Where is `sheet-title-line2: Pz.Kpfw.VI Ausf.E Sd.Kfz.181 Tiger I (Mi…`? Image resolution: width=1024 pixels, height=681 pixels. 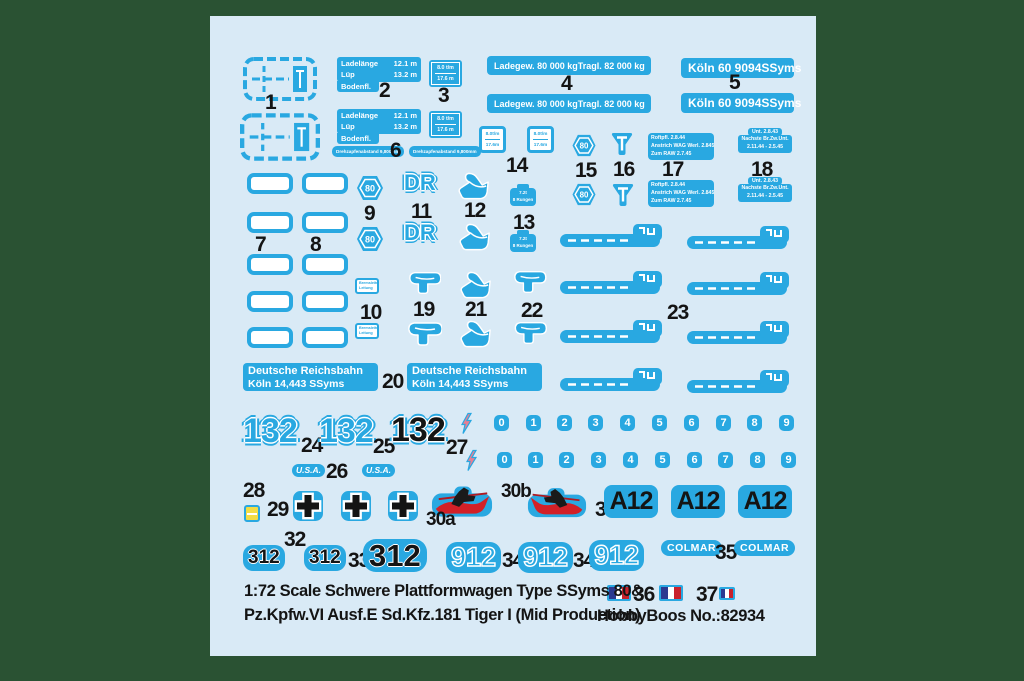
sheet-title-line2: Pz.Kpfw.VI Ausf.E Sd.Kfz.181 Tiger I (Mi… is located at coordinates (442, 615).